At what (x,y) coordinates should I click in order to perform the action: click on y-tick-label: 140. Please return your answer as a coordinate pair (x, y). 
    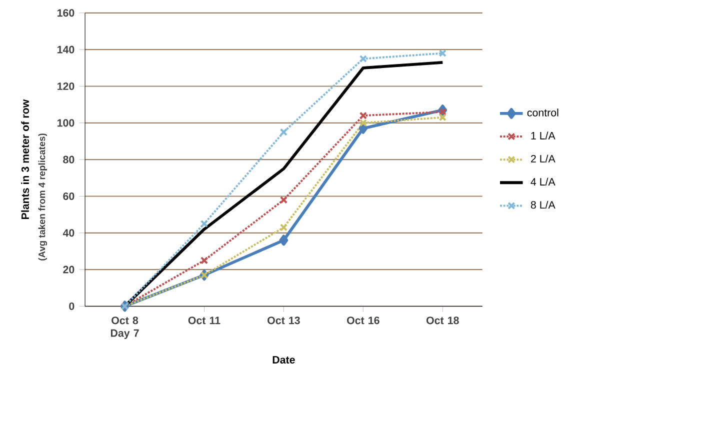
    Looking at the image, I should click on (66, 50).